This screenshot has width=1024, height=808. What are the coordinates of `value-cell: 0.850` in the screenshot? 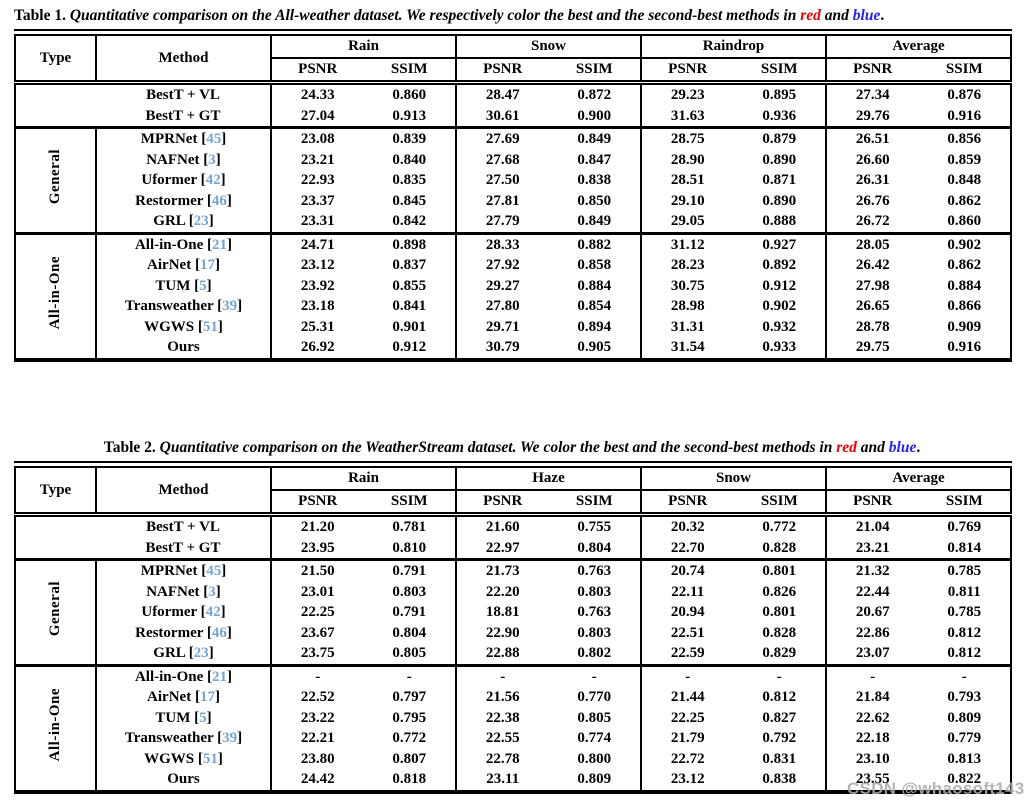 It's located at (594, 200).